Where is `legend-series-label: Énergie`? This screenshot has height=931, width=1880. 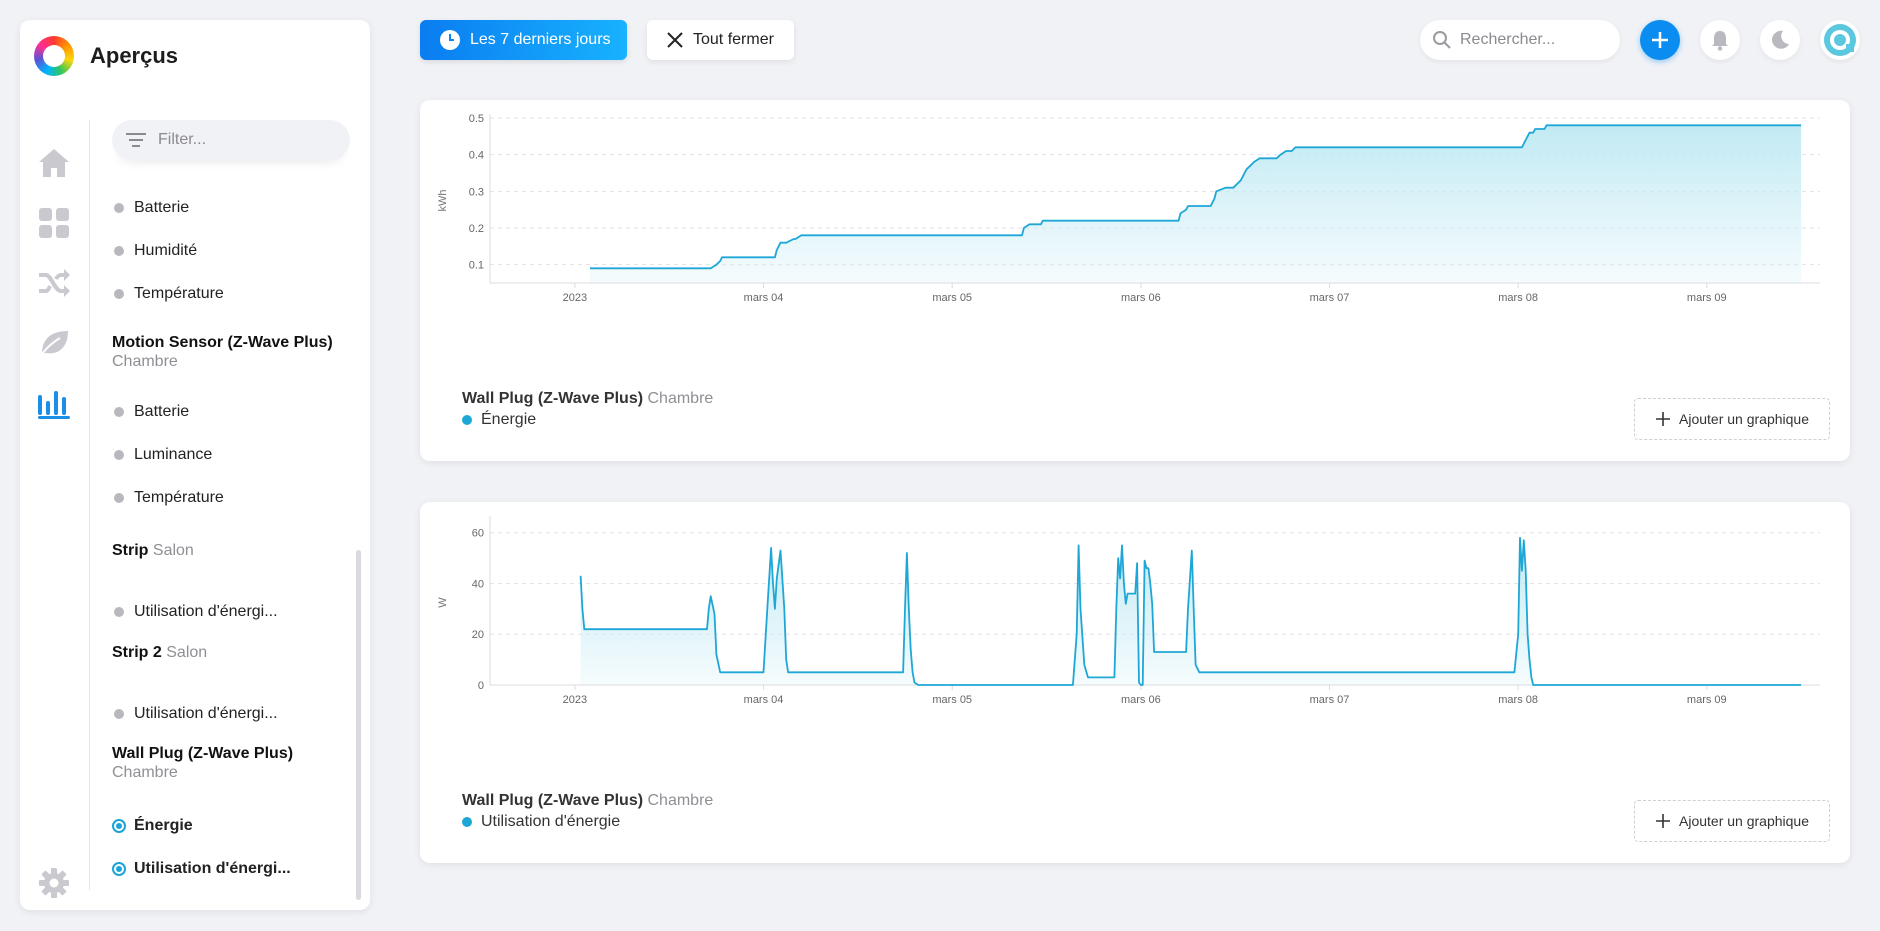 legend-series-label: Énergie is located at coordinates (509, 419).